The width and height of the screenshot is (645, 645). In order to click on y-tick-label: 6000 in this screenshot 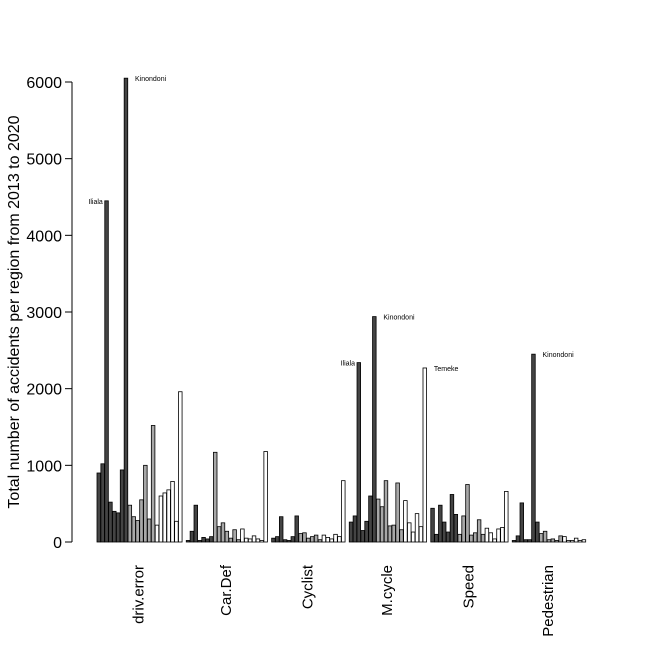, I will do `click(44, 83)`.